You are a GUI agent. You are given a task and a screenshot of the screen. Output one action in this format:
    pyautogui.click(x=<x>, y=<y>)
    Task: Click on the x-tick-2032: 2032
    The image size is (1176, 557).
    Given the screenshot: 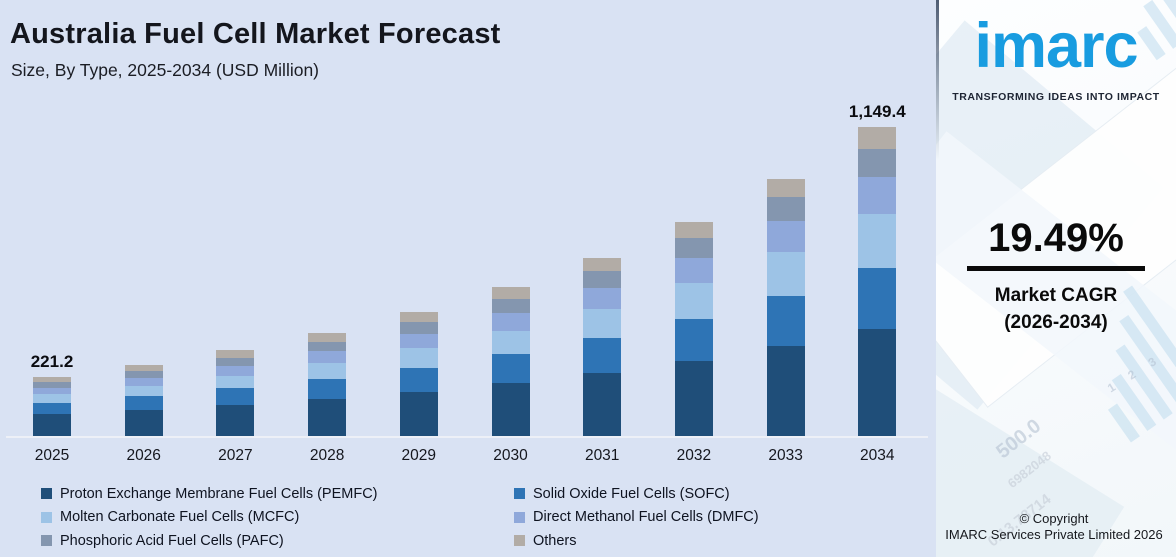 What is the action you would take?
    pyautogui.click(x=694, y=455)
    